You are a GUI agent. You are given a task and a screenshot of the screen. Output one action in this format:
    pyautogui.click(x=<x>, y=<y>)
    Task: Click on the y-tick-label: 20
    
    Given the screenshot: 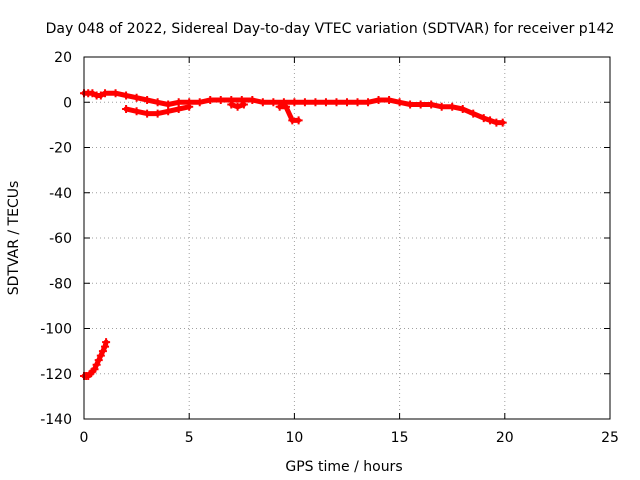 What is the action you would take?
    pyautogui.click(x=63, y=58)
    